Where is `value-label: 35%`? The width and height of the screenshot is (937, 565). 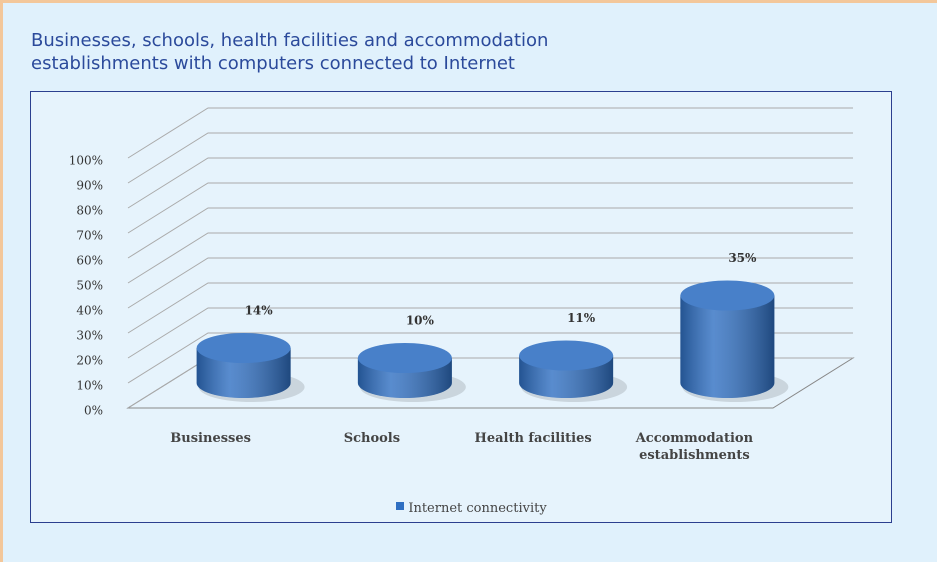
value-label: 35% is located at coordinates (742, 258).